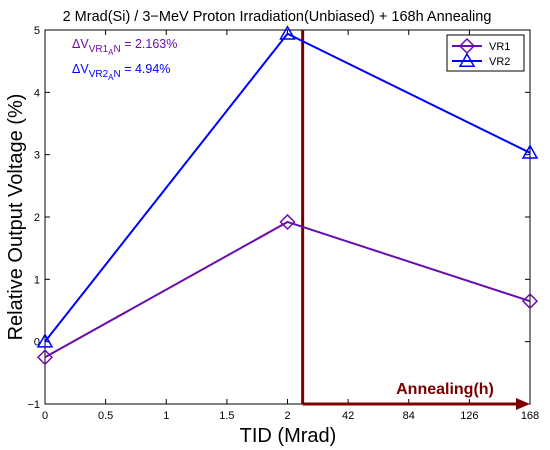 Image resolution: width=550 pixels, height=450 pixels. I want to click on delta-annotation: ΔVVR2AN = 4.94%, so click(121, 72).